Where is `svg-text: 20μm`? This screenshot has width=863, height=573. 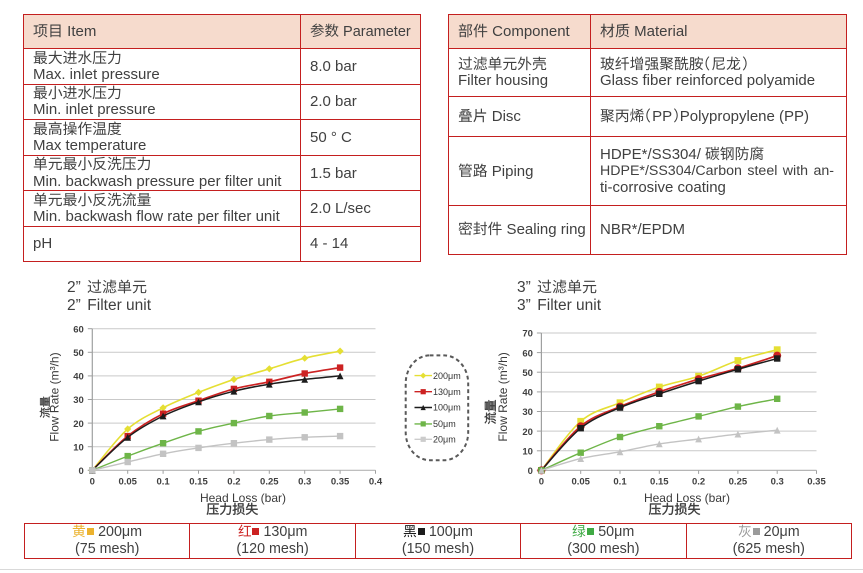
svg-text: 20μm is located at coordinates (444, 440).